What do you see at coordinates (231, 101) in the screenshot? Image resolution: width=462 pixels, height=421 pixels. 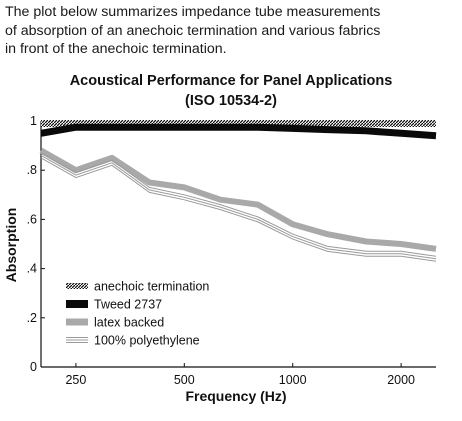 I see `chart-subtitle: (ISO 10534-2)` at bounding box center [231, 101].